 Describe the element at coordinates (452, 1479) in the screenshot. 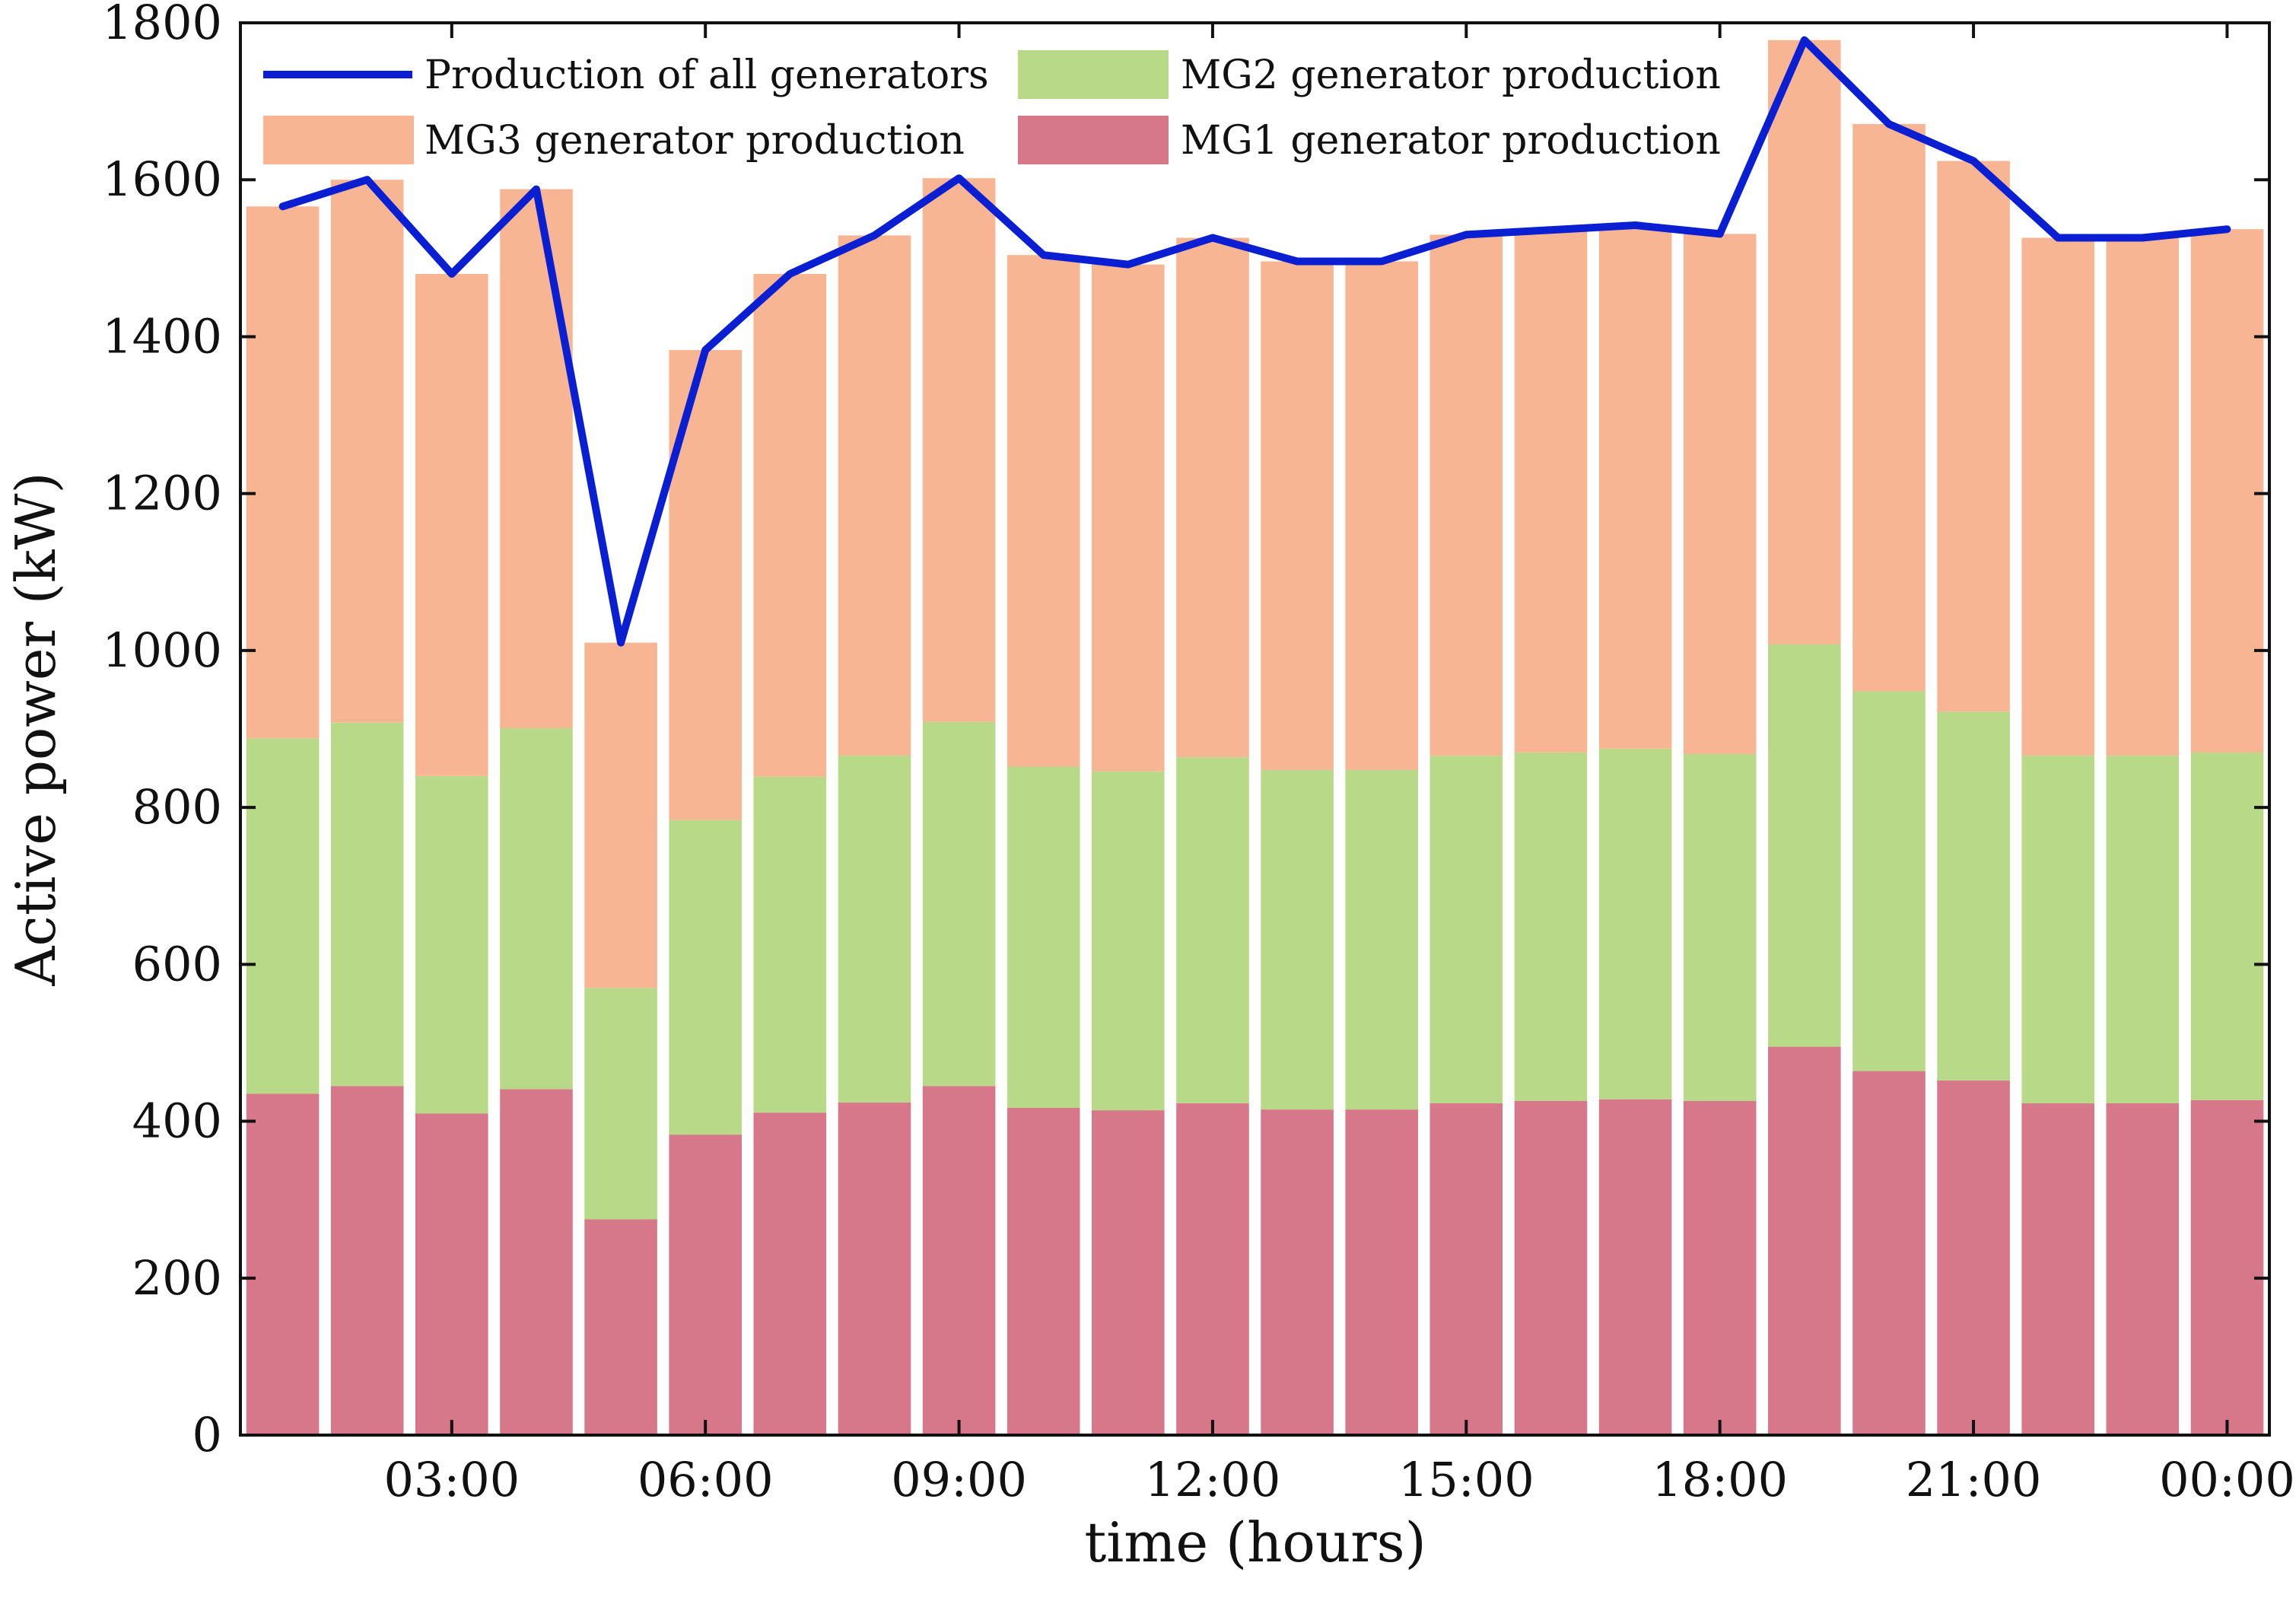

I see `x-tick-label-03:00: 03:00` at that location.